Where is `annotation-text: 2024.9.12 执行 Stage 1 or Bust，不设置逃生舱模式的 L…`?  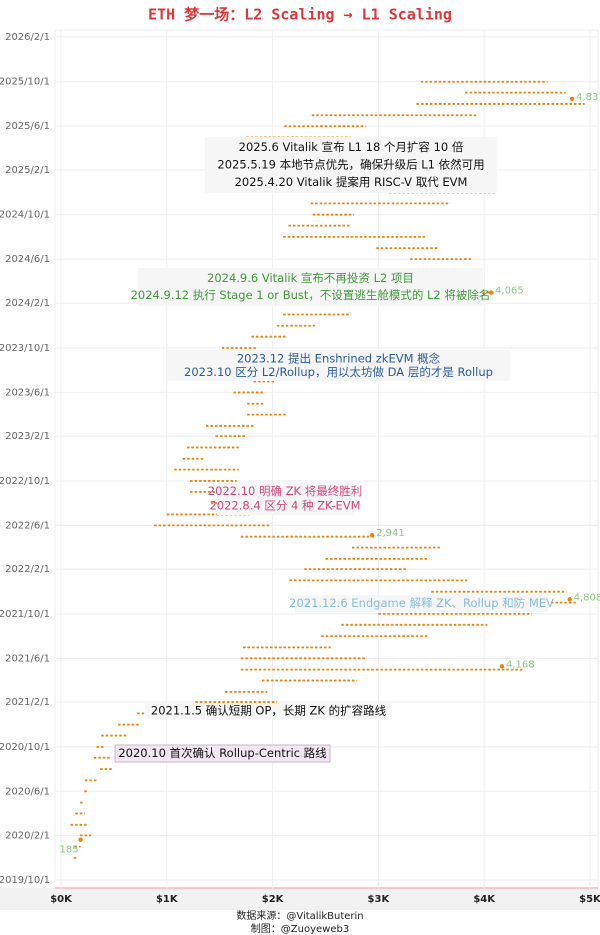
annotation-text: 2024.9.12 执行 Stage 1 or Bust，不设置逃生舱模式的 L… is located at coordinates (311, 295).